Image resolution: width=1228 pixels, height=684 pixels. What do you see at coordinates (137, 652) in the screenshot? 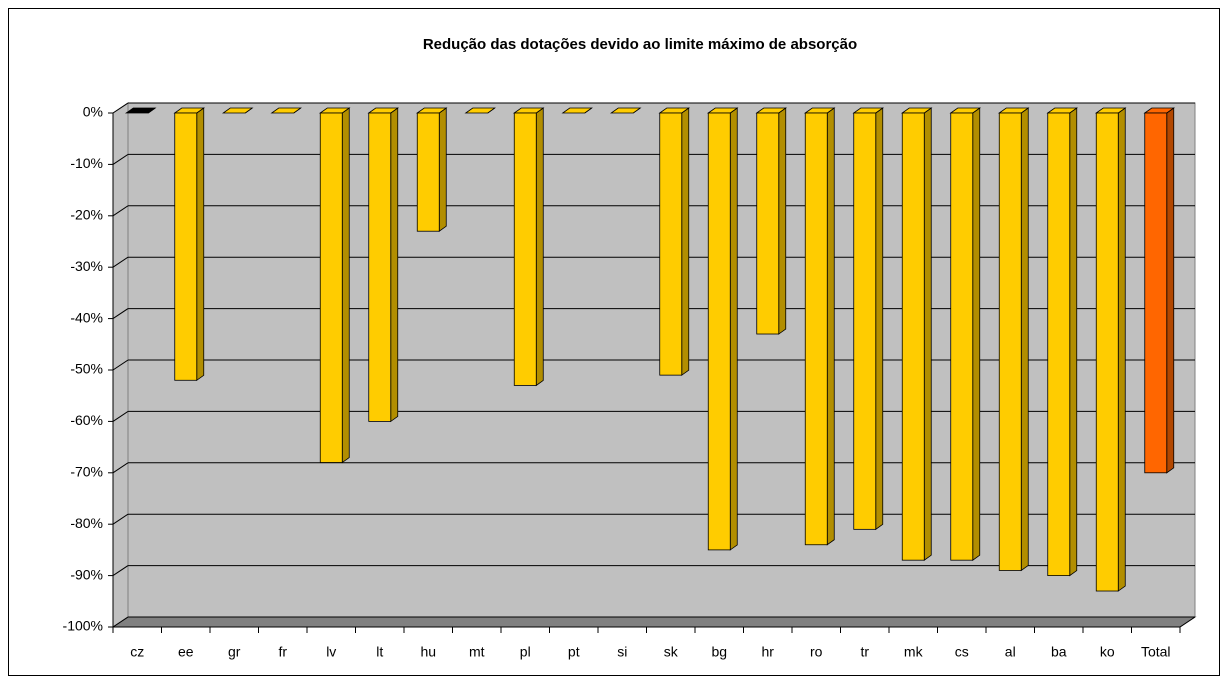
I see `x-tick-label: cz` at bounding box center [137, 652].